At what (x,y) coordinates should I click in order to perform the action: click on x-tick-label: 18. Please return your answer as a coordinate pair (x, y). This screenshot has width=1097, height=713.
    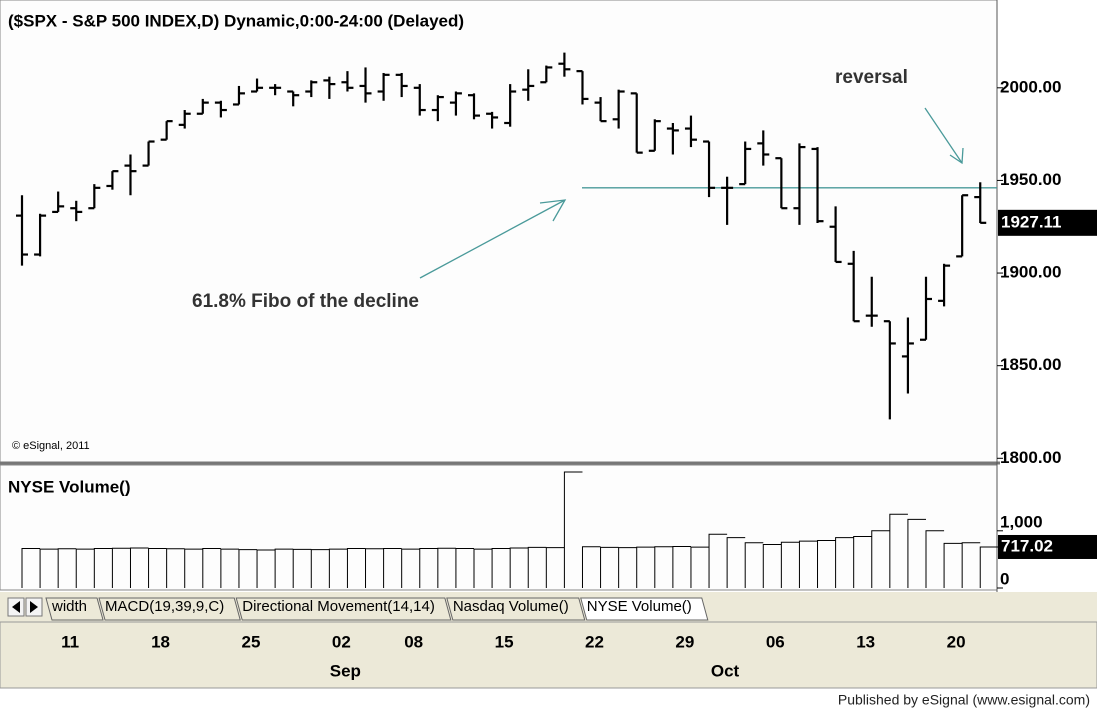
    Looking at the image, I should click on (160, 641).